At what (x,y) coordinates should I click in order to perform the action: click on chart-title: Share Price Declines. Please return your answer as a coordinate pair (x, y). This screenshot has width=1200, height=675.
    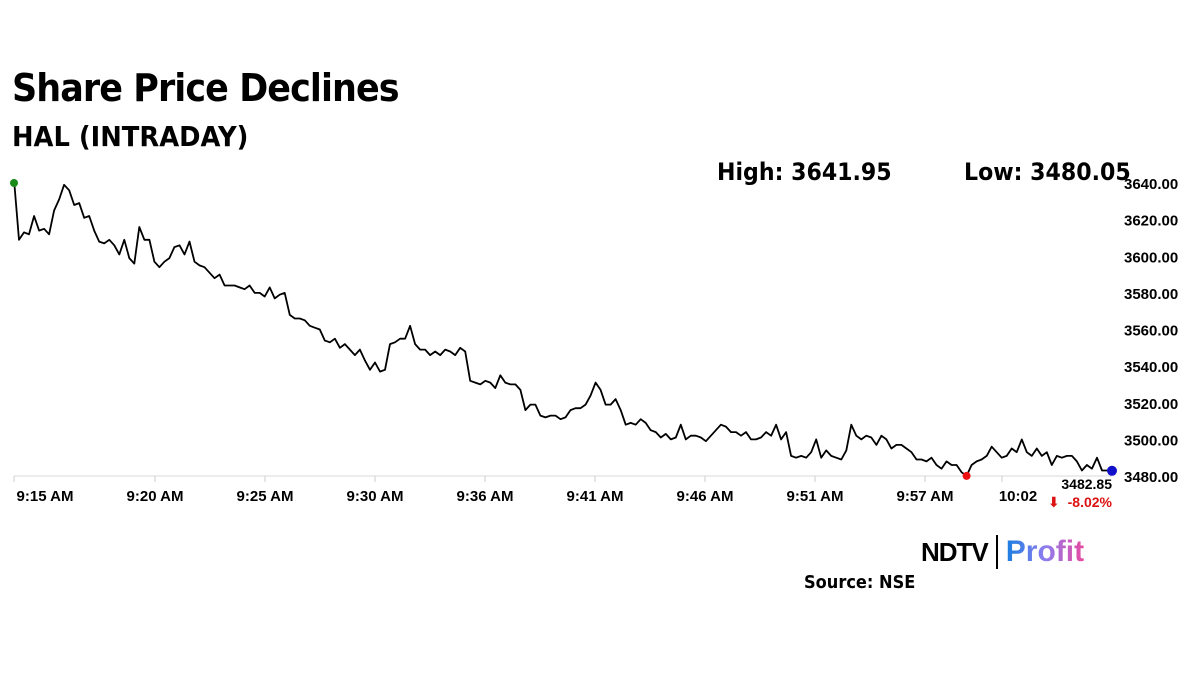
    Looking at the image, I should click on (206, 88).